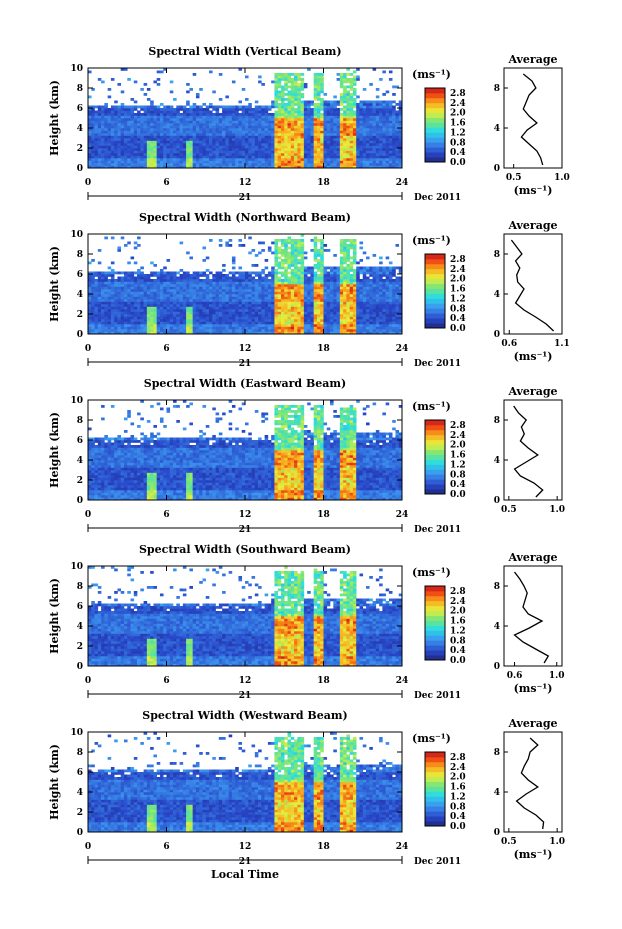 The image size is (622, 929). What do you see at coordinates (497, 169) in the screenshot?
I see `profile-y-tick-label: 0` at bounding box center [497, 169].